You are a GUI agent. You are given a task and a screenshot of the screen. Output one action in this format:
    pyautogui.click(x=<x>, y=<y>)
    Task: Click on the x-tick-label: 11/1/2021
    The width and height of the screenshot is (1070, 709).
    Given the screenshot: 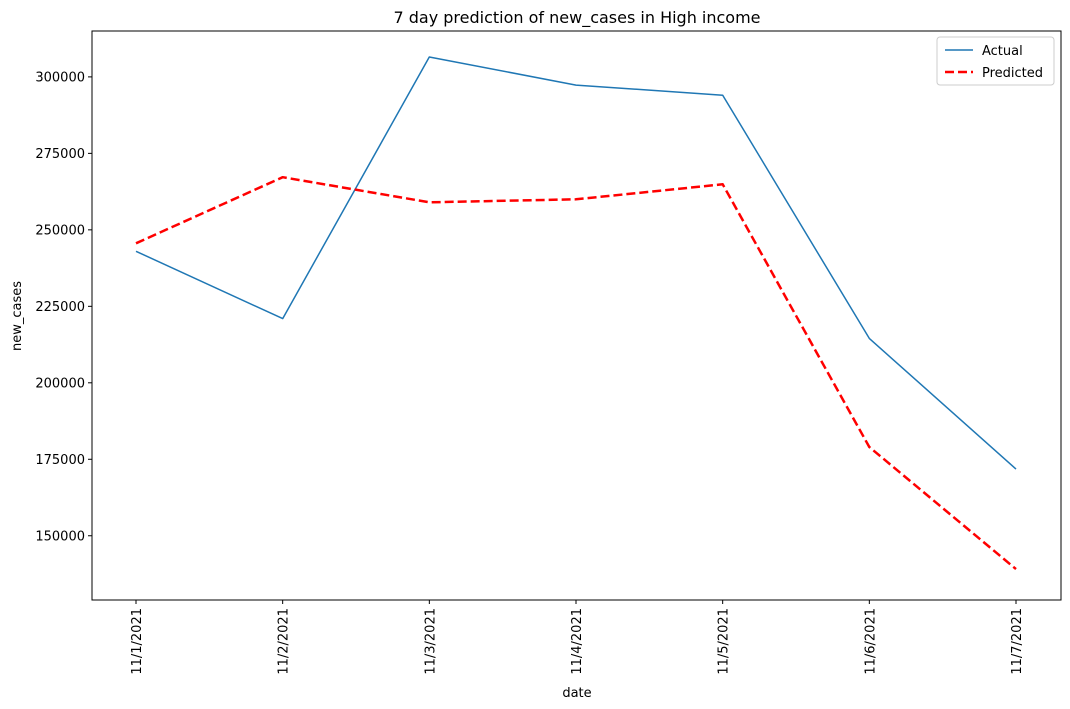 What is the action you would take?
    pyautogui.click(x=137, y=641)
    